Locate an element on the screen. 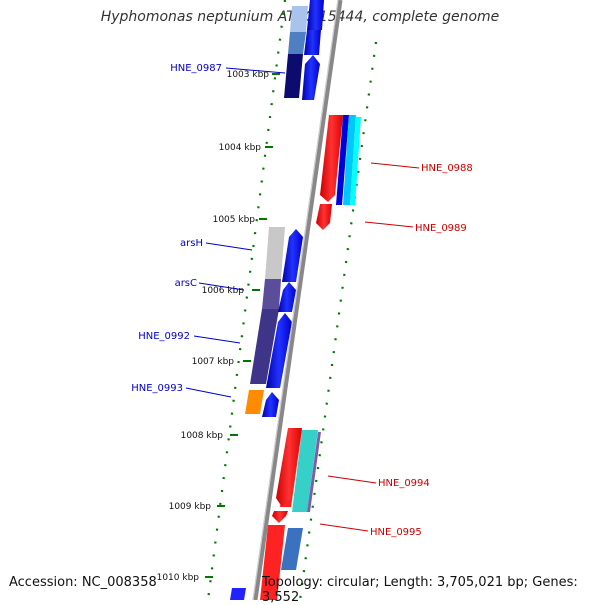 The image size is (600, 605). reverse-genes is located at coordinates (316, 319).